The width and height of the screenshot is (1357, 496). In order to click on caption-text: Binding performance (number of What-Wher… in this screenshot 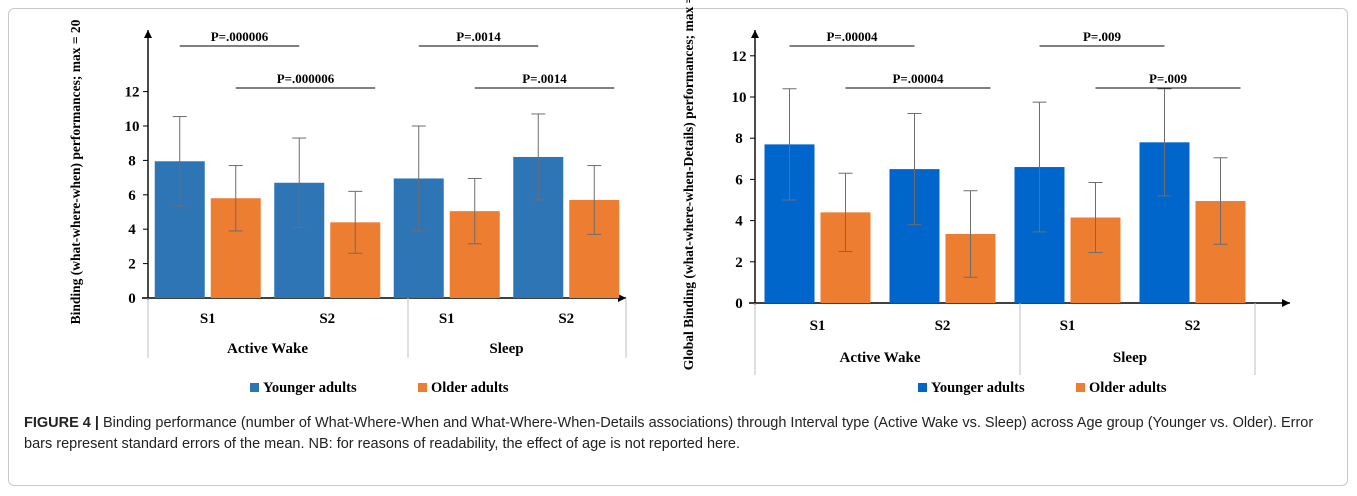, I will do `click(669, 433)`.